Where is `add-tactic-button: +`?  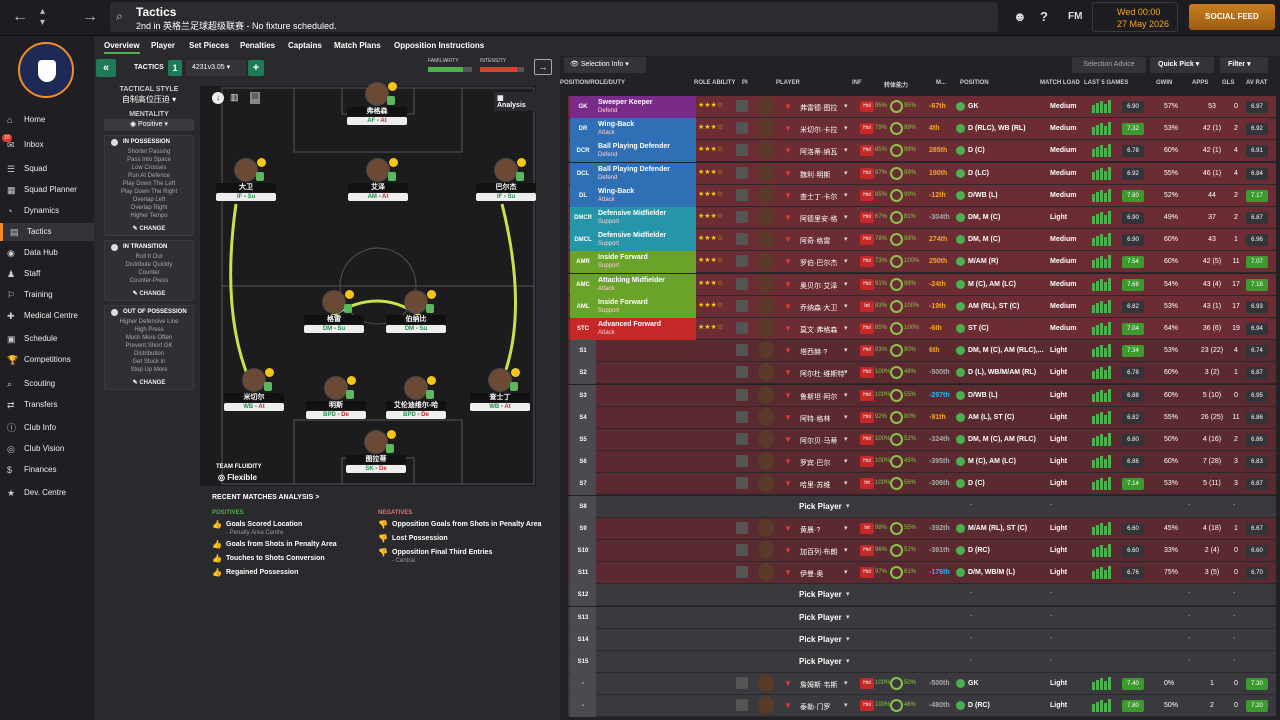 add-tactic-button: + is located at coordinates (256, 68).